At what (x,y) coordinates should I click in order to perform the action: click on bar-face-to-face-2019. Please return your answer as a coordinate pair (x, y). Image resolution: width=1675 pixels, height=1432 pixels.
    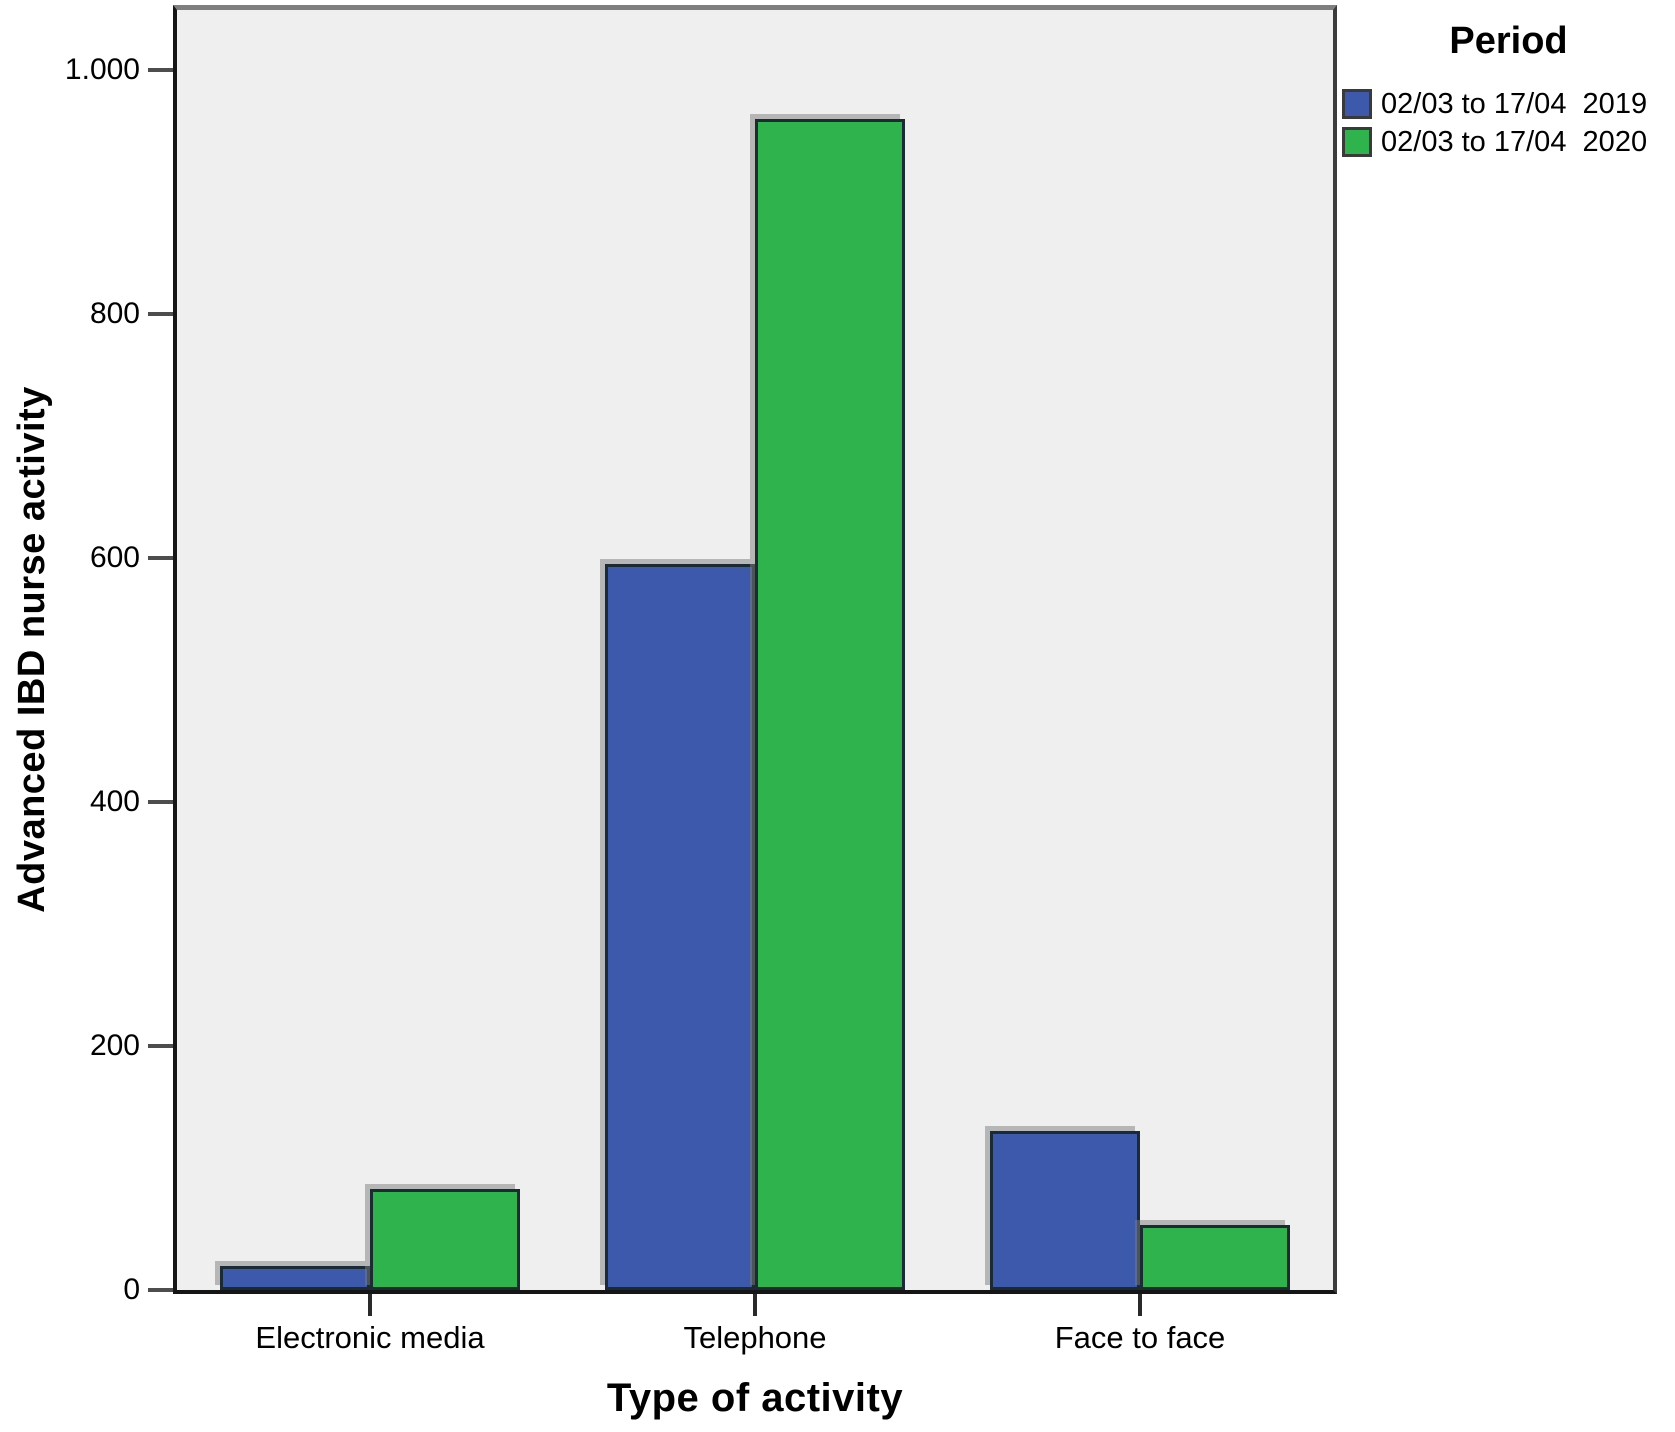
    Looking at the image, I should click on (1065, 1210).